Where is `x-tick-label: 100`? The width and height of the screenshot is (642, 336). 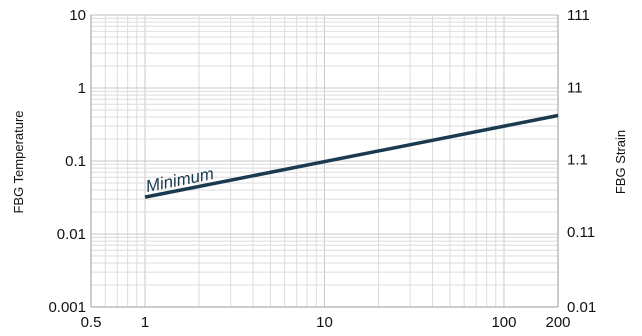 x-tick-label: 100 is located at coordinates (503, 322).